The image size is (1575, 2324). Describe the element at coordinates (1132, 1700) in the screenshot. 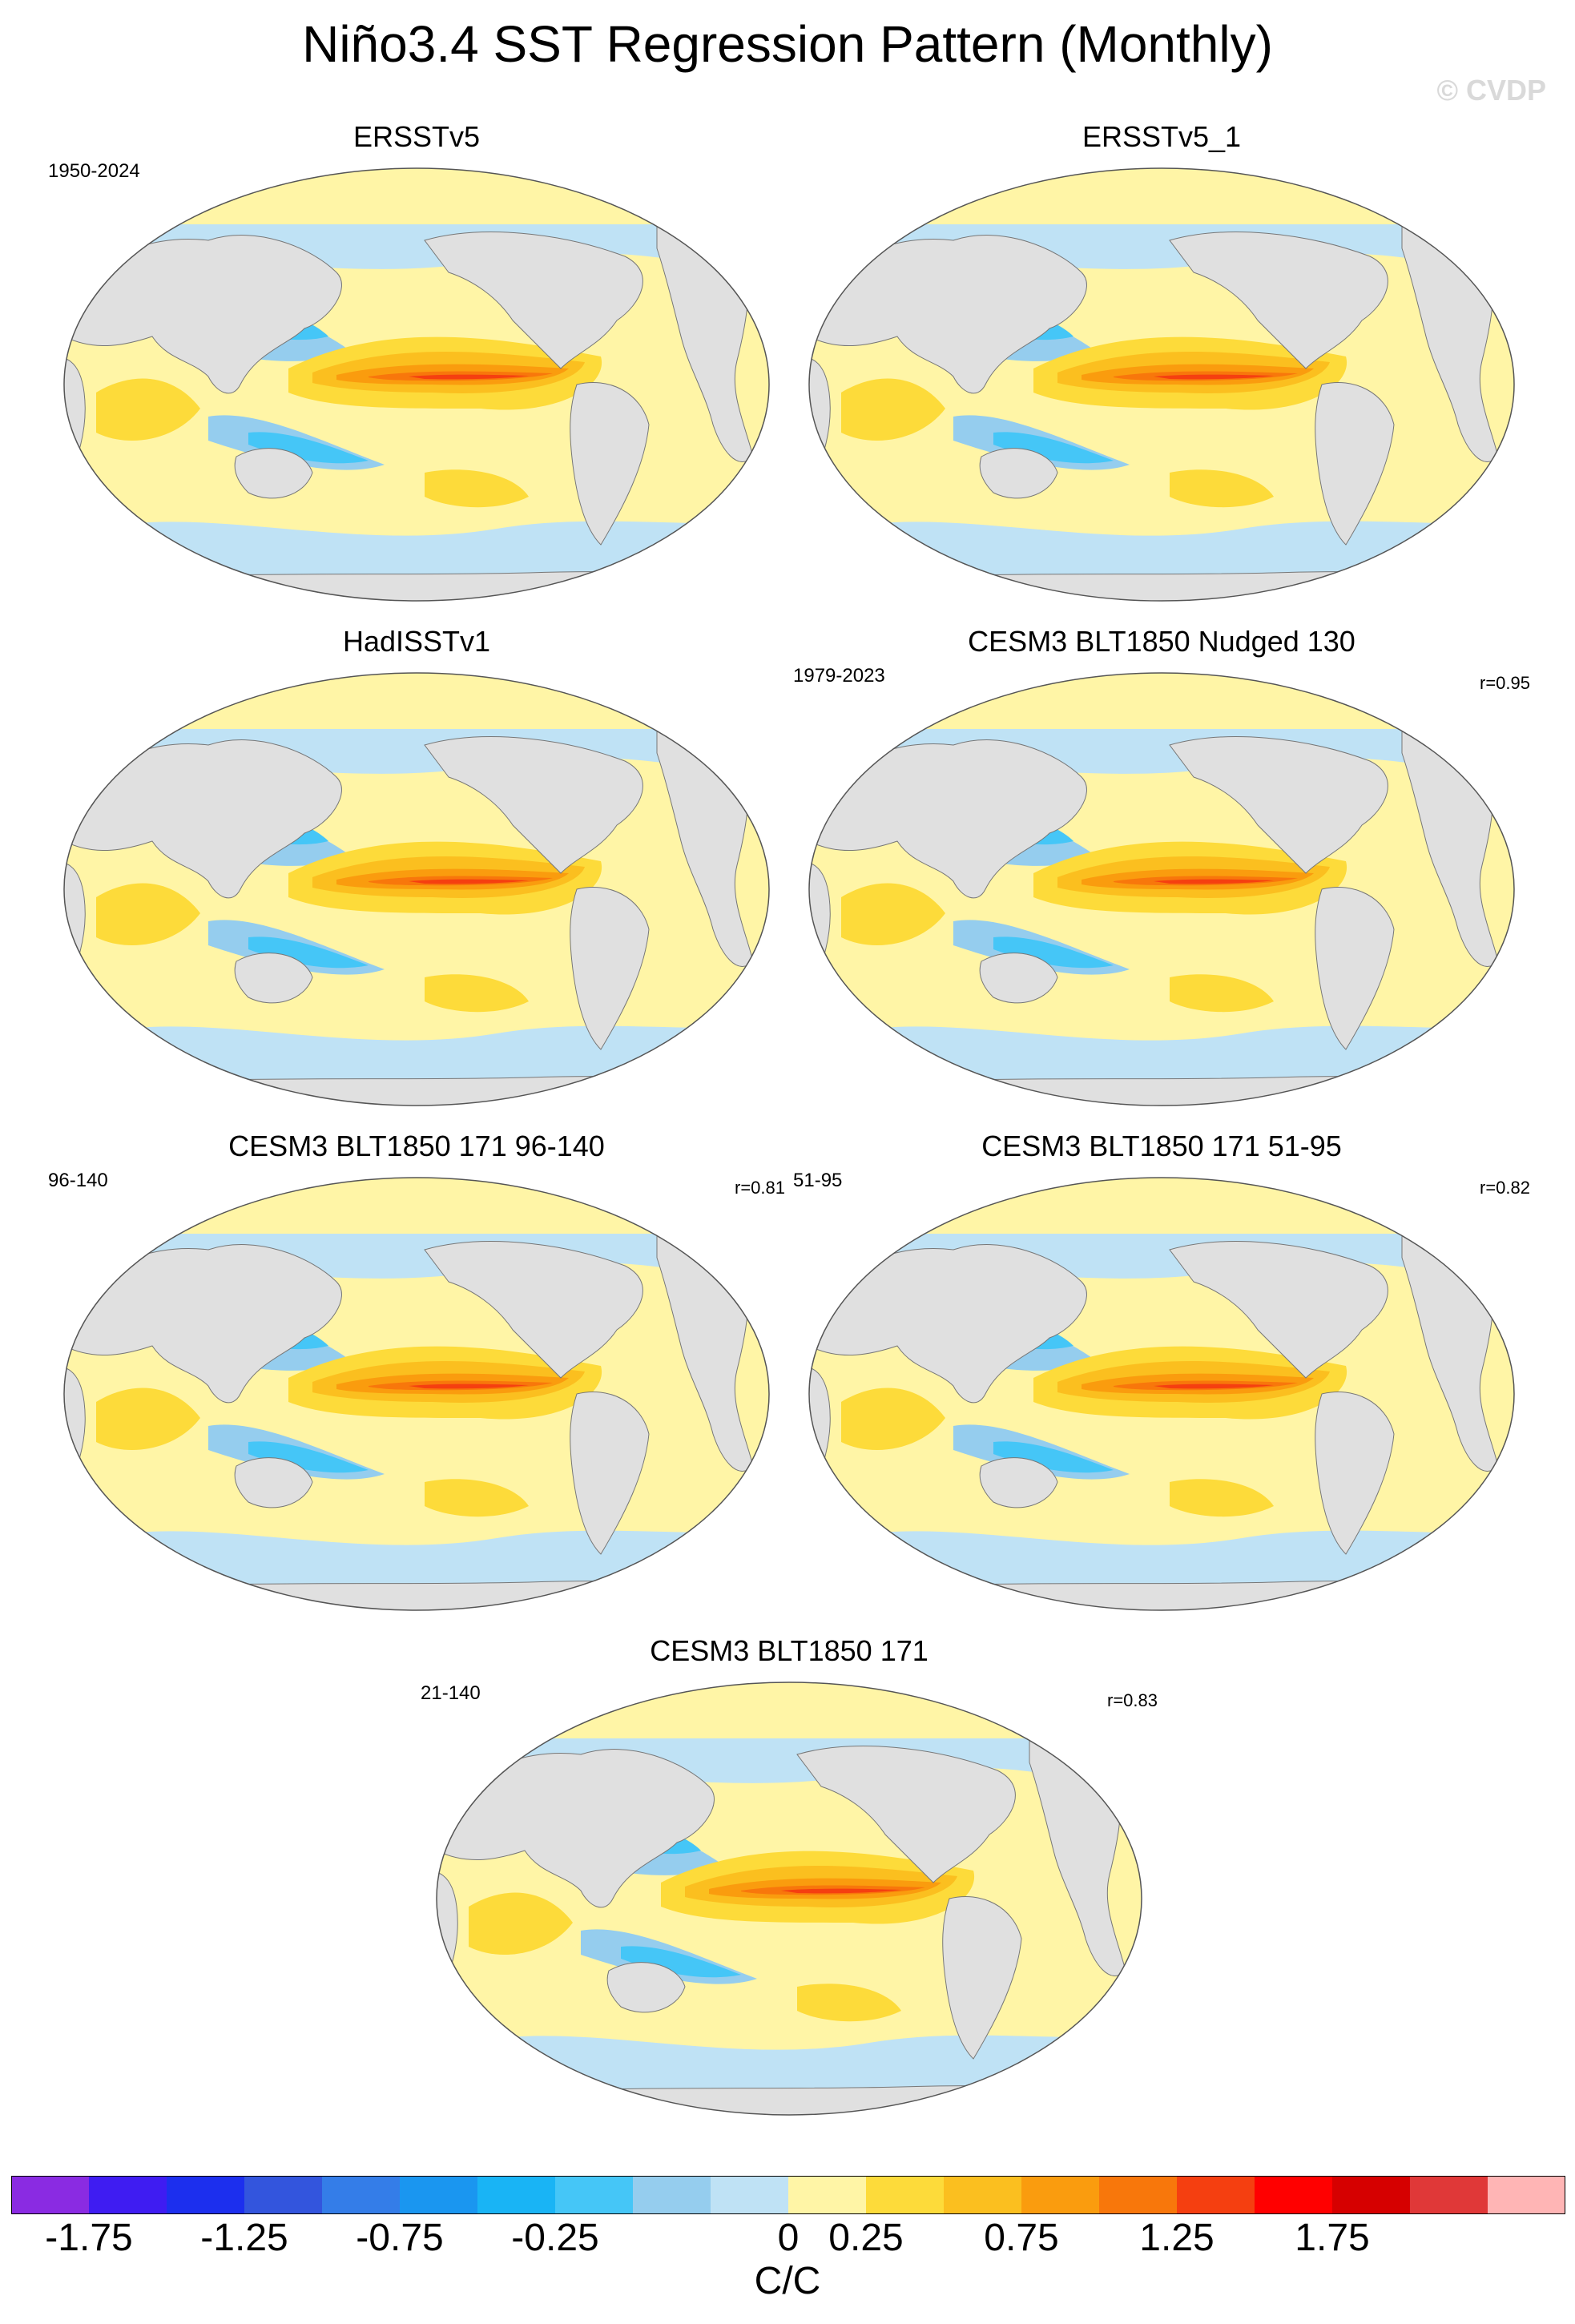

I see `panel-correlation: r=0.83` at that location.